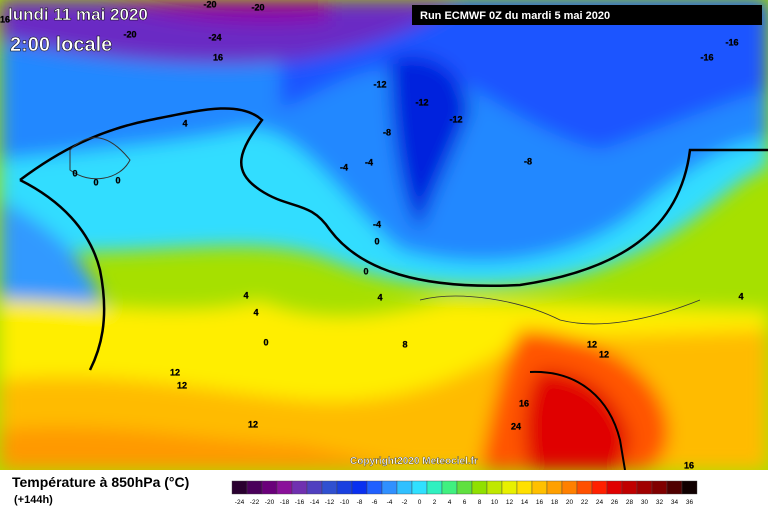 This screenshot has width=768, height=512. What do you see at coordinates (405, 502) in the screenshot?
I see `scale-label: -2` at bounding box center [405, 502].